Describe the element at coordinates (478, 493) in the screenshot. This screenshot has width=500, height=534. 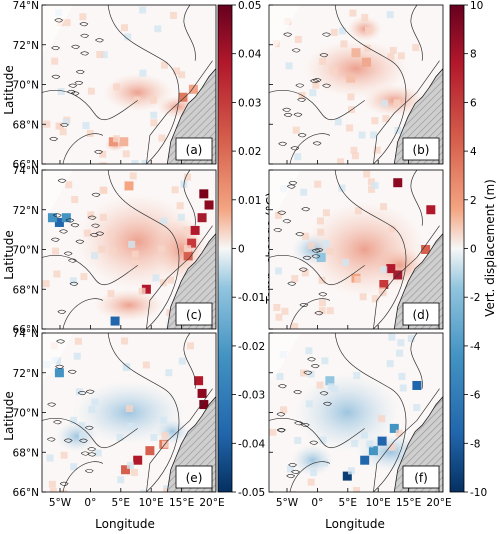
I see `colorbar-displacement-tick-label: -10` at that location.